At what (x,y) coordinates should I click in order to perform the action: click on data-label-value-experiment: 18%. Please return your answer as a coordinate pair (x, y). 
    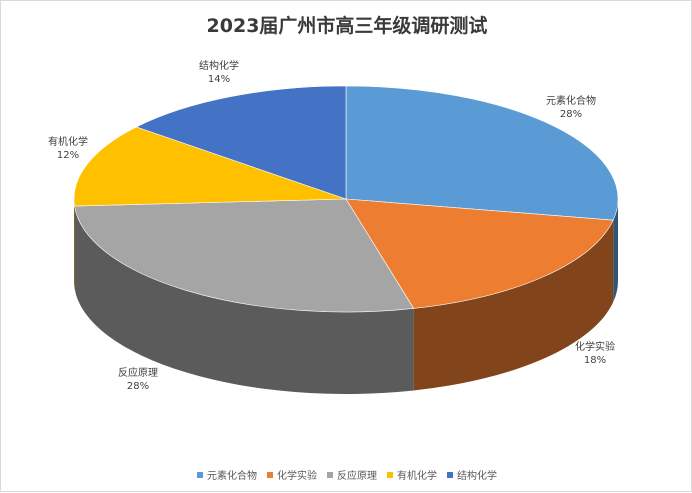
    Looking at the image, I should click on (595, 360).